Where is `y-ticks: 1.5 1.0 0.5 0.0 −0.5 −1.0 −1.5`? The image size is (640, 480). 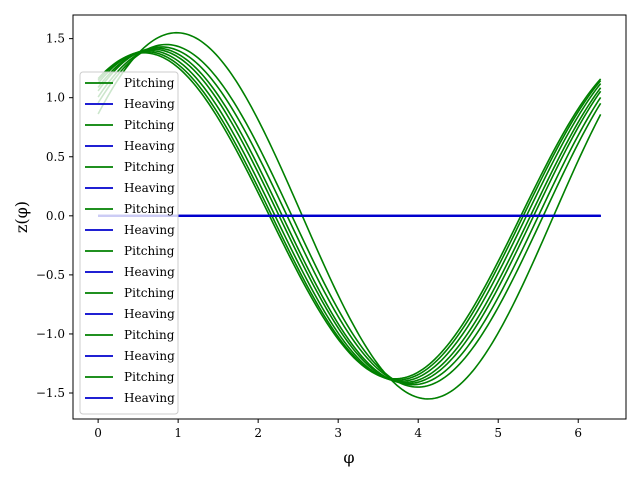 y-ticks: 1.5 1.0 0.5 0.0 −0.5 −1.0 −1.5 is located at coordinates (54, 216).